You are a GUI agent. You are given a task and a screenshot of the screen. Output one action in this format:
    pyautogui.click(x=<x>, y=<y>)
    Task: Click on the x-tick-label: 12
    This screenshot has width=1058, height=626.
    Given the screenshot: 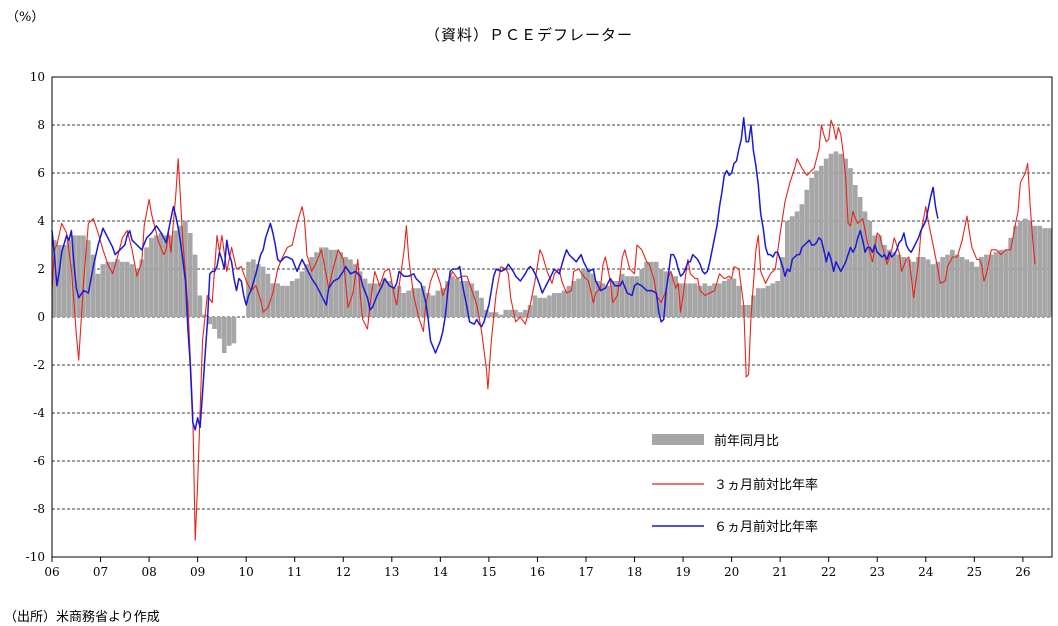 What is the action you would take?
    pyautogui.click(x=343, y=572)
    